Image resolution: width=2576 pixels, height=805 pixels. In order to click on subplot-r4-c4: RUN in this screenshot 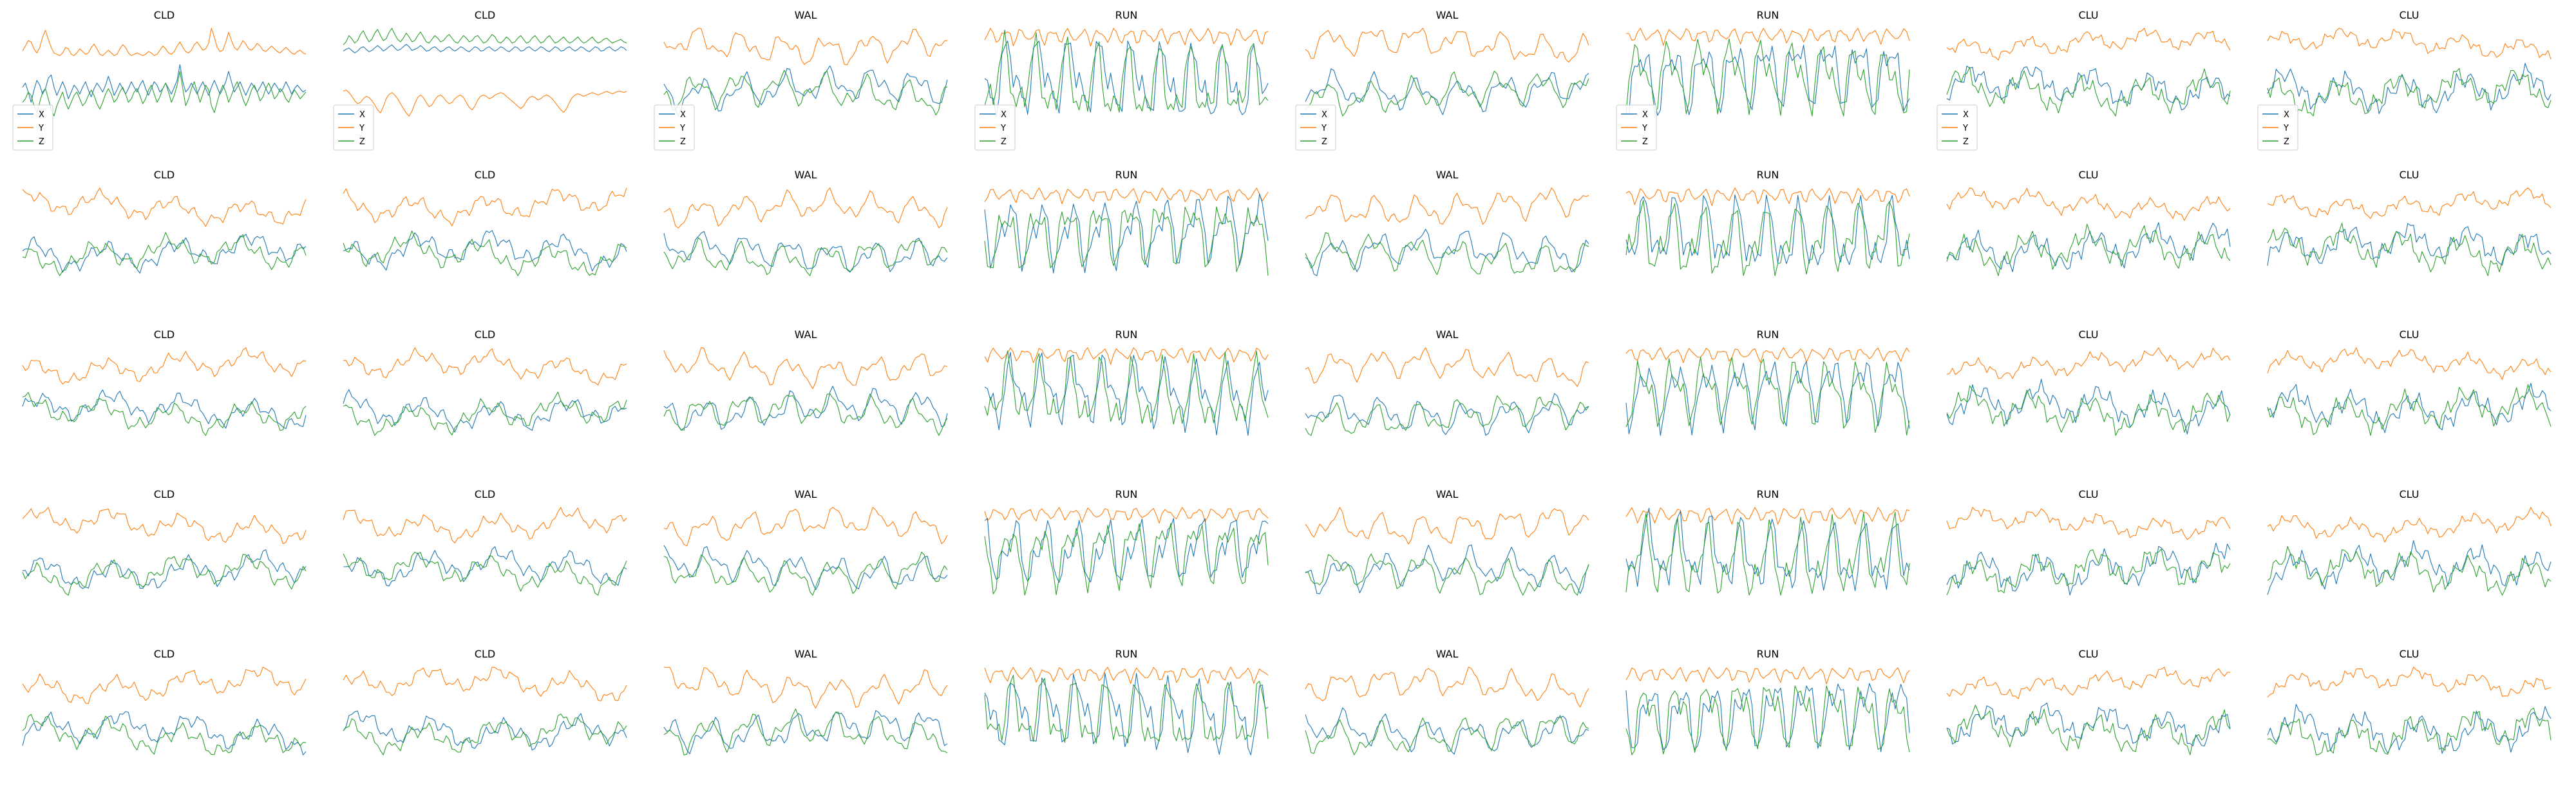, I will do `click(1126, 542)`.